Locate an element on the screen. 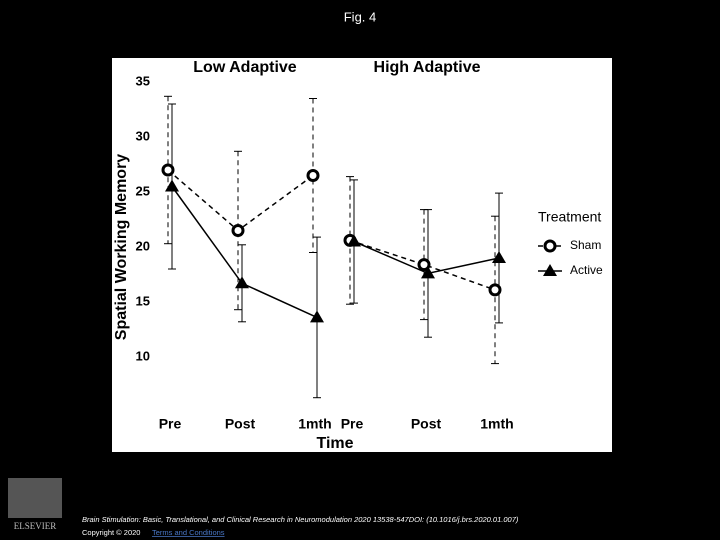 The width and height of the screenshot is (720, 540). terms-link: Terms and Conditions is located at coordinates (188, 532).